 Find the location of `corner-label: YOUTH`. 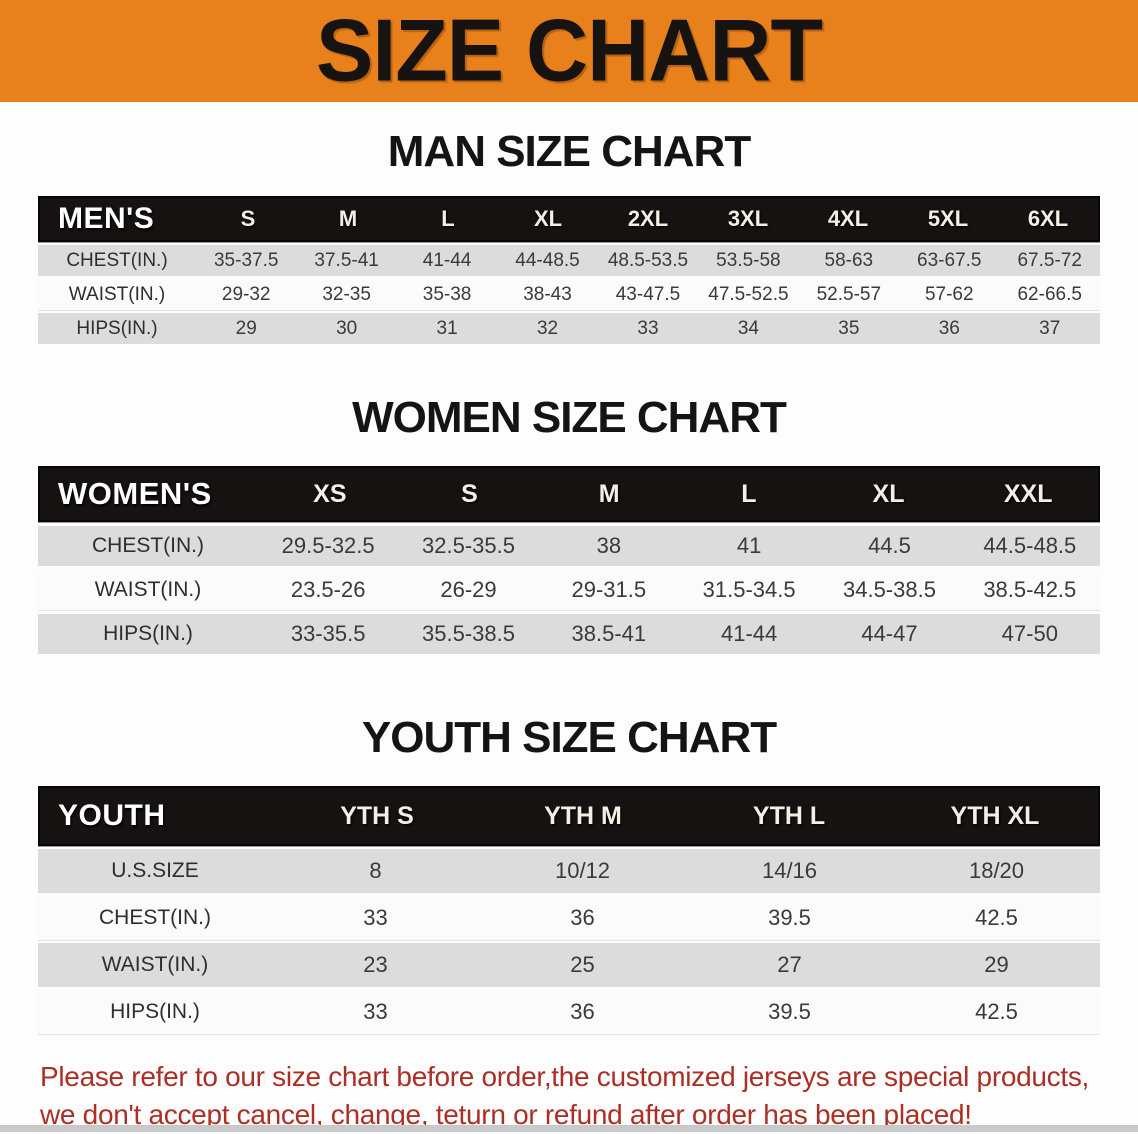

corner-label: YOUTH is located at coordinates (112, 815).